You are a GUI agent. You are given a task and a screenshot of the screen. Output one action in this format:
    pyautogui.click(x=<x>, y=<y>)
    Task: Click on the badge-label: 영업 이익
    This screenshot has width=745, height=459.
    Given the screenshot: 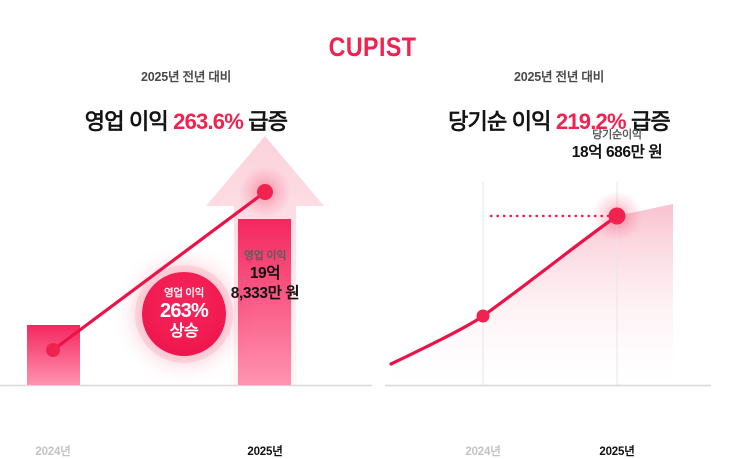 What is the action you would take?
    pyautogui.click(x=184, y=292)
    